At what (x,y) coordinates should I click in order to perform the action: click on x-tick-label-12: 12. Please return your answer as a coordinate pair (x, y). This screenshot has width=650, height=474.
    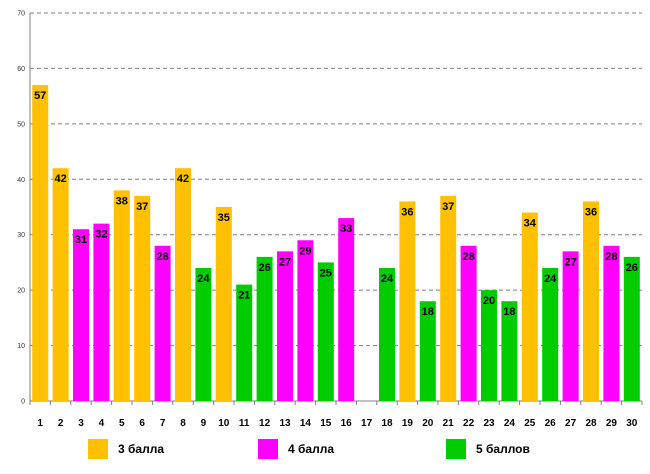
    Looking at the image, I should click on (265, 423).